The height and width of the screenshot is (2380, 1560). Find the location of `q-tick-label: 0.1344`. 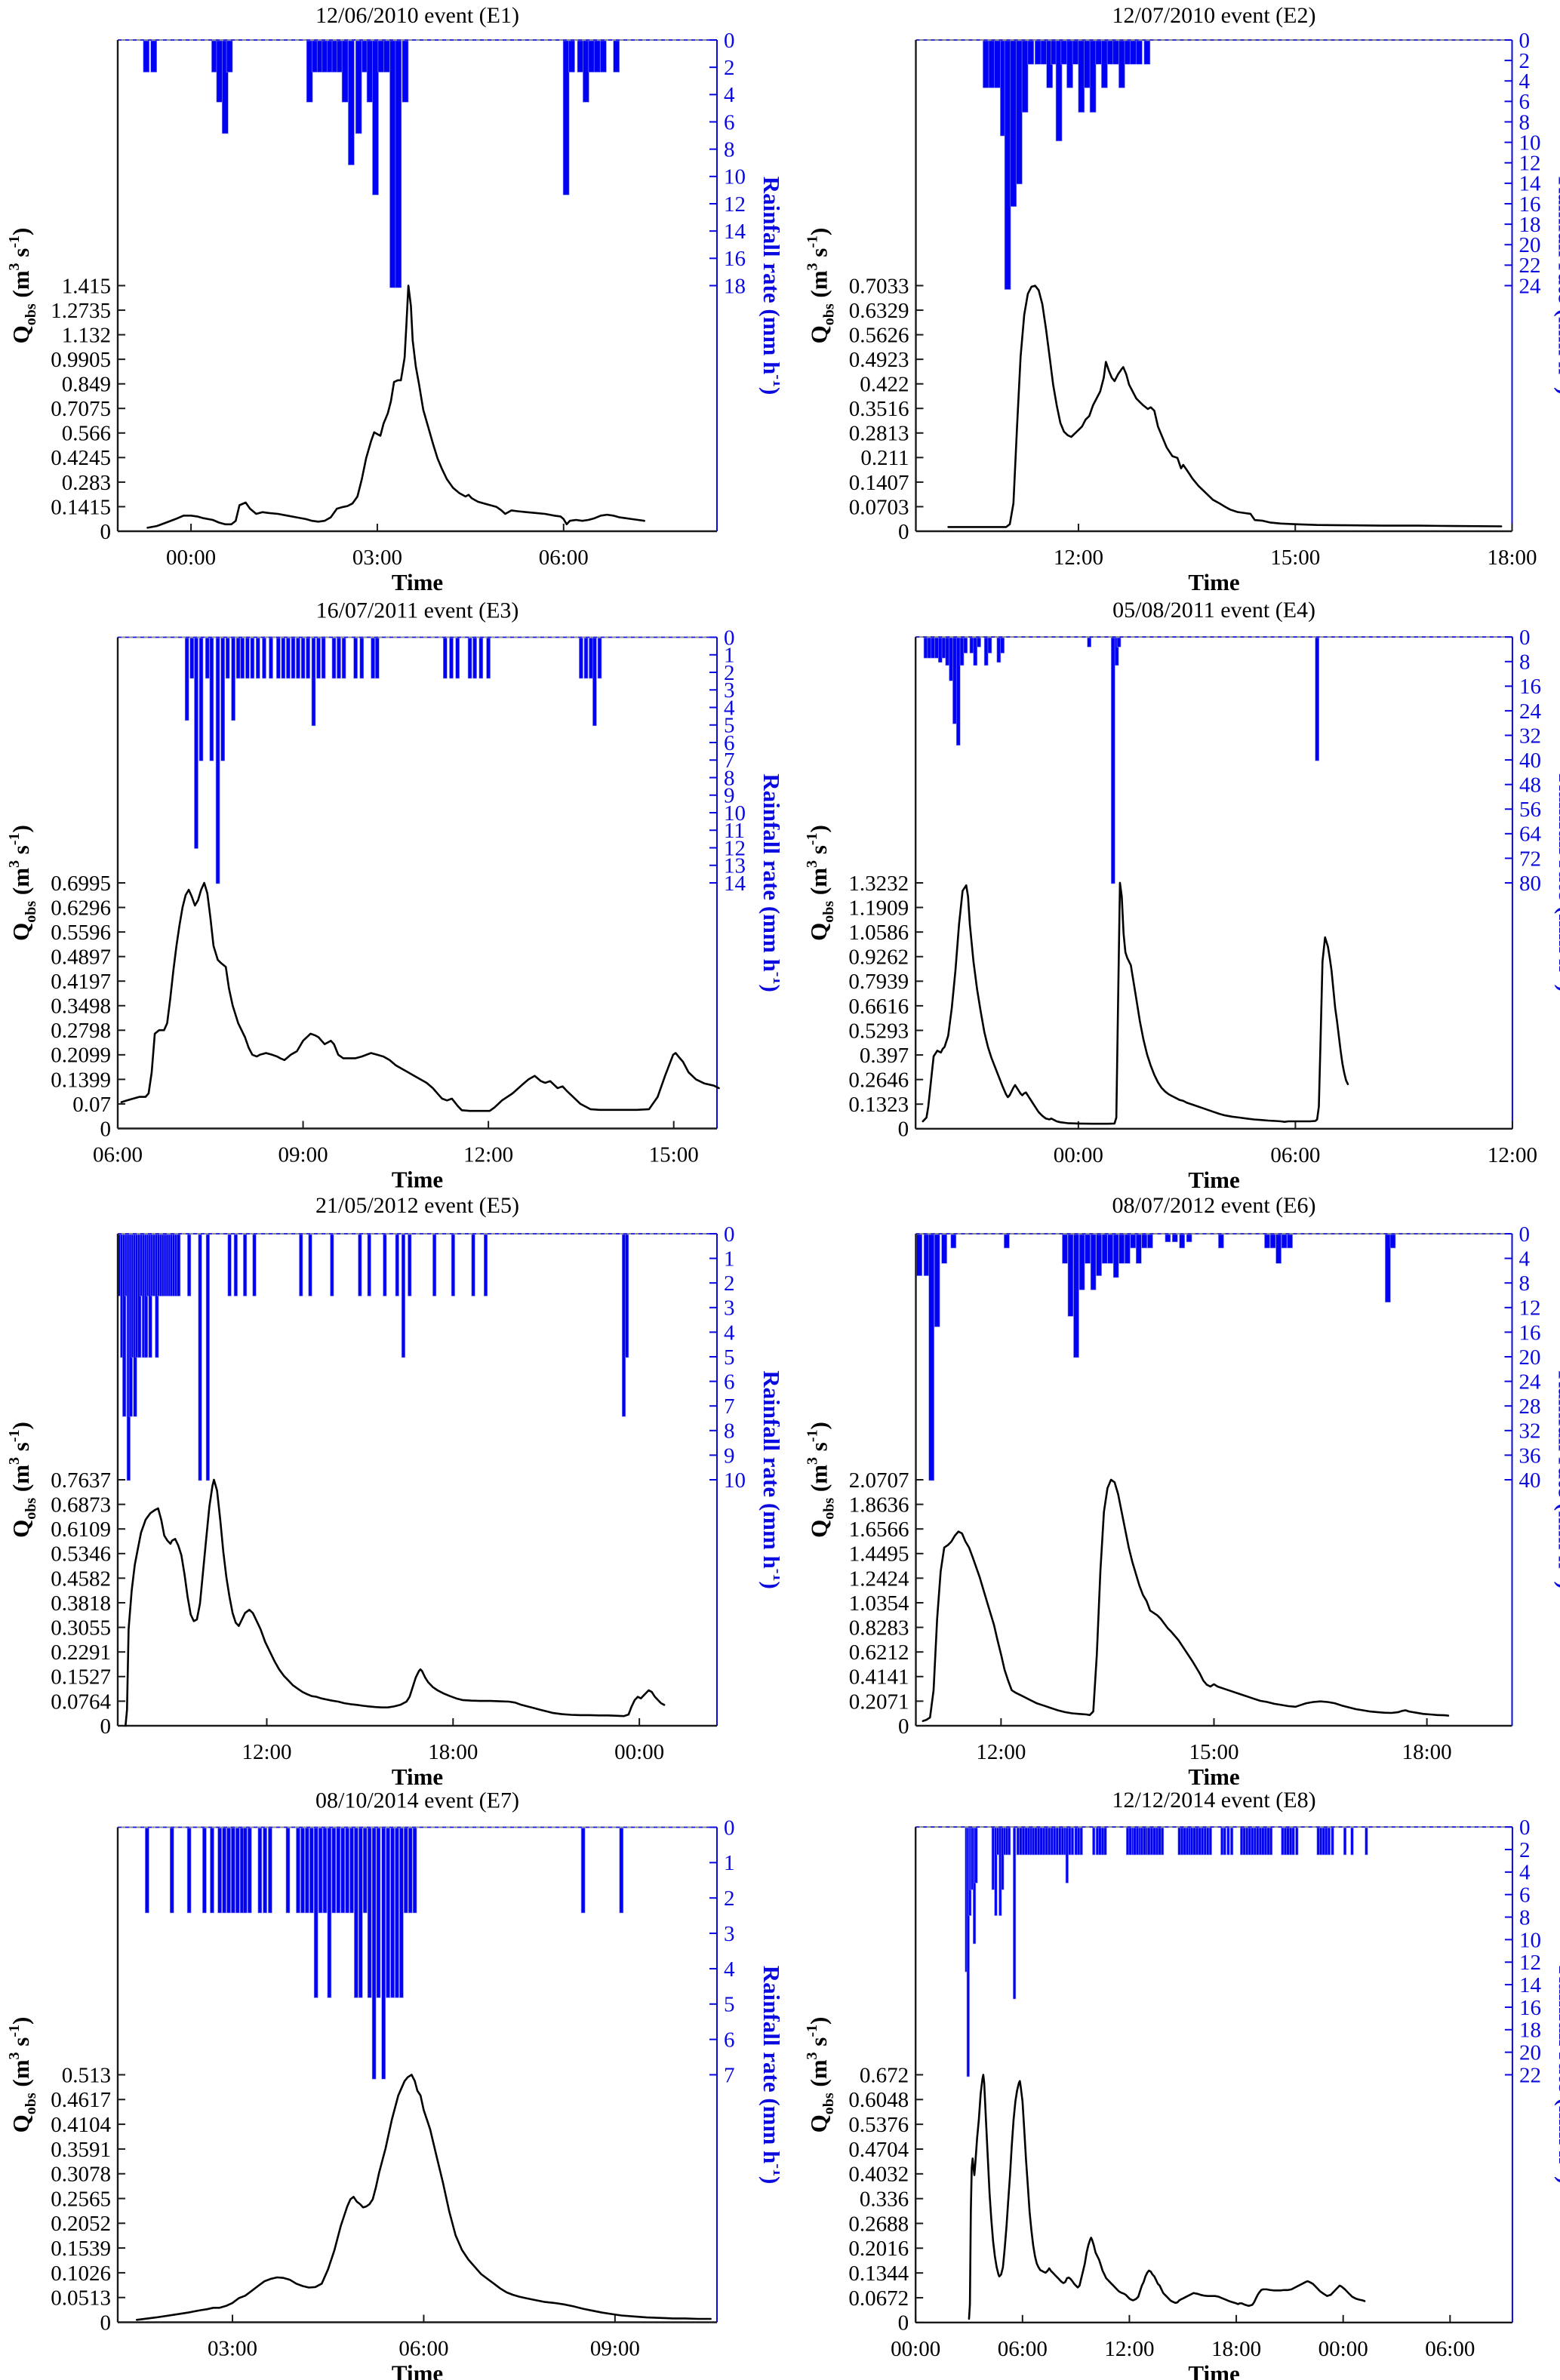

q-tick-label: 0.1344 is located at coordinates (879, 2274).